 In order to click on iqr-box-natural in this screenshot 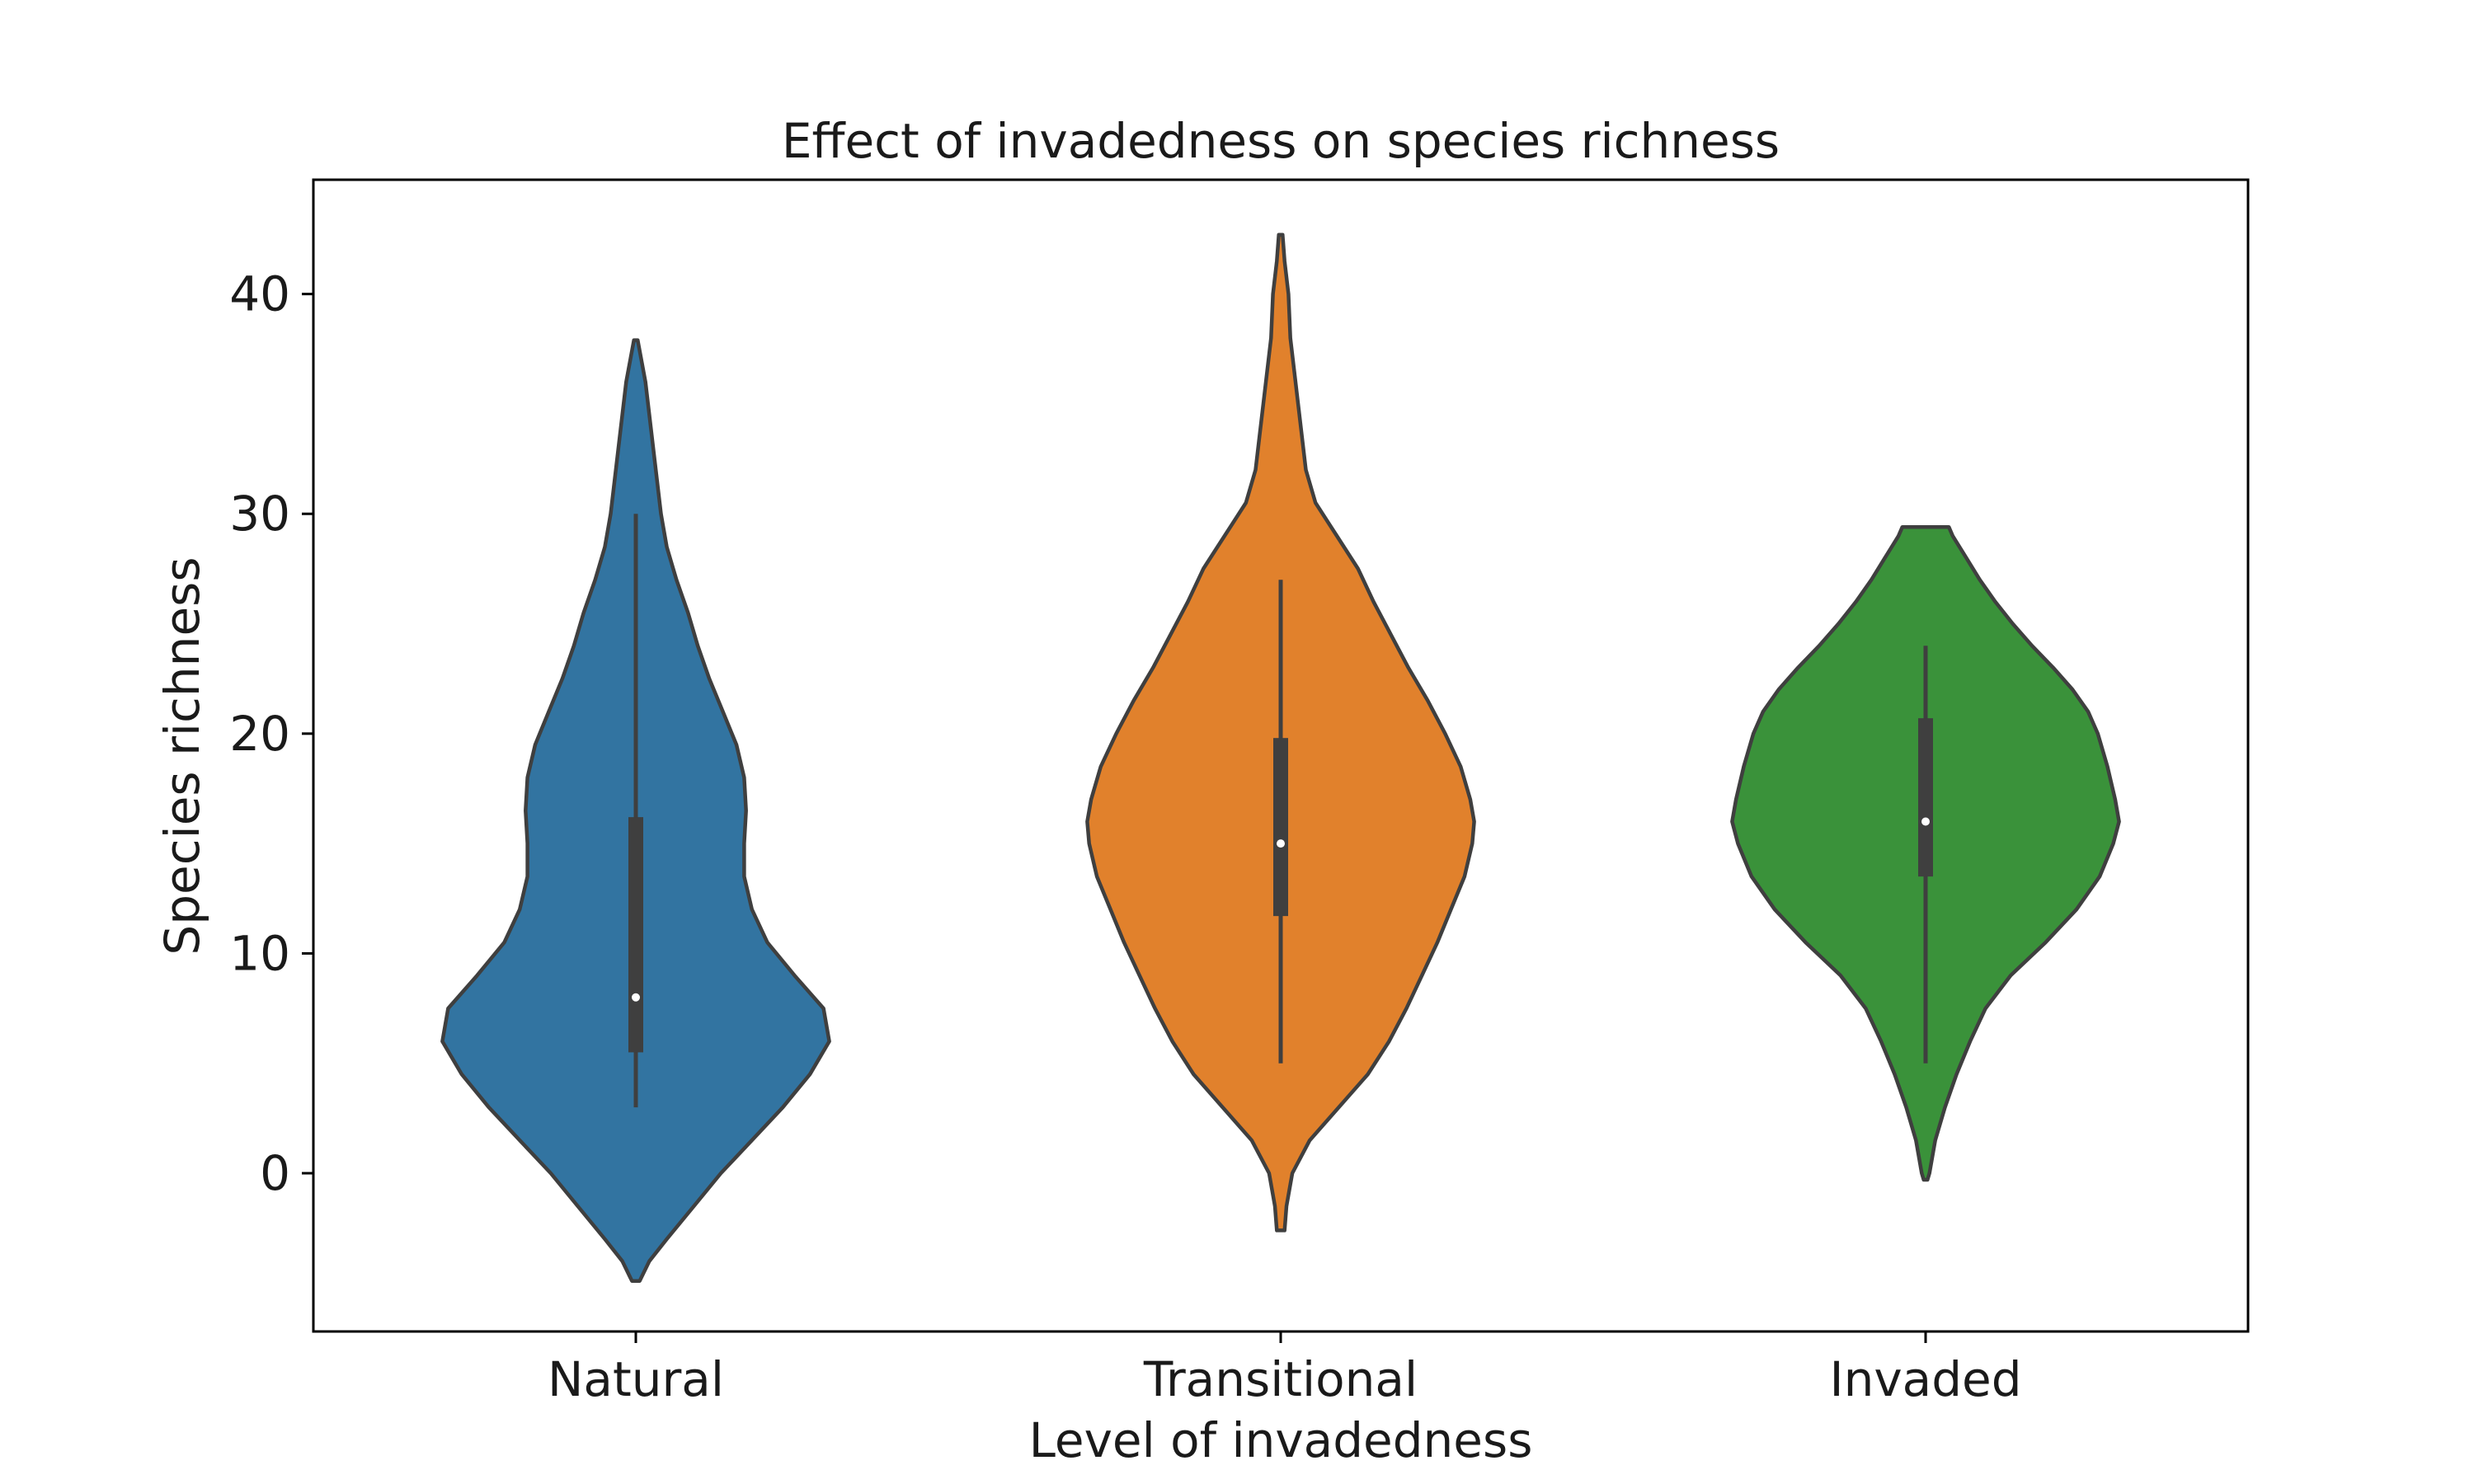, I will do `click(635, 935)`.